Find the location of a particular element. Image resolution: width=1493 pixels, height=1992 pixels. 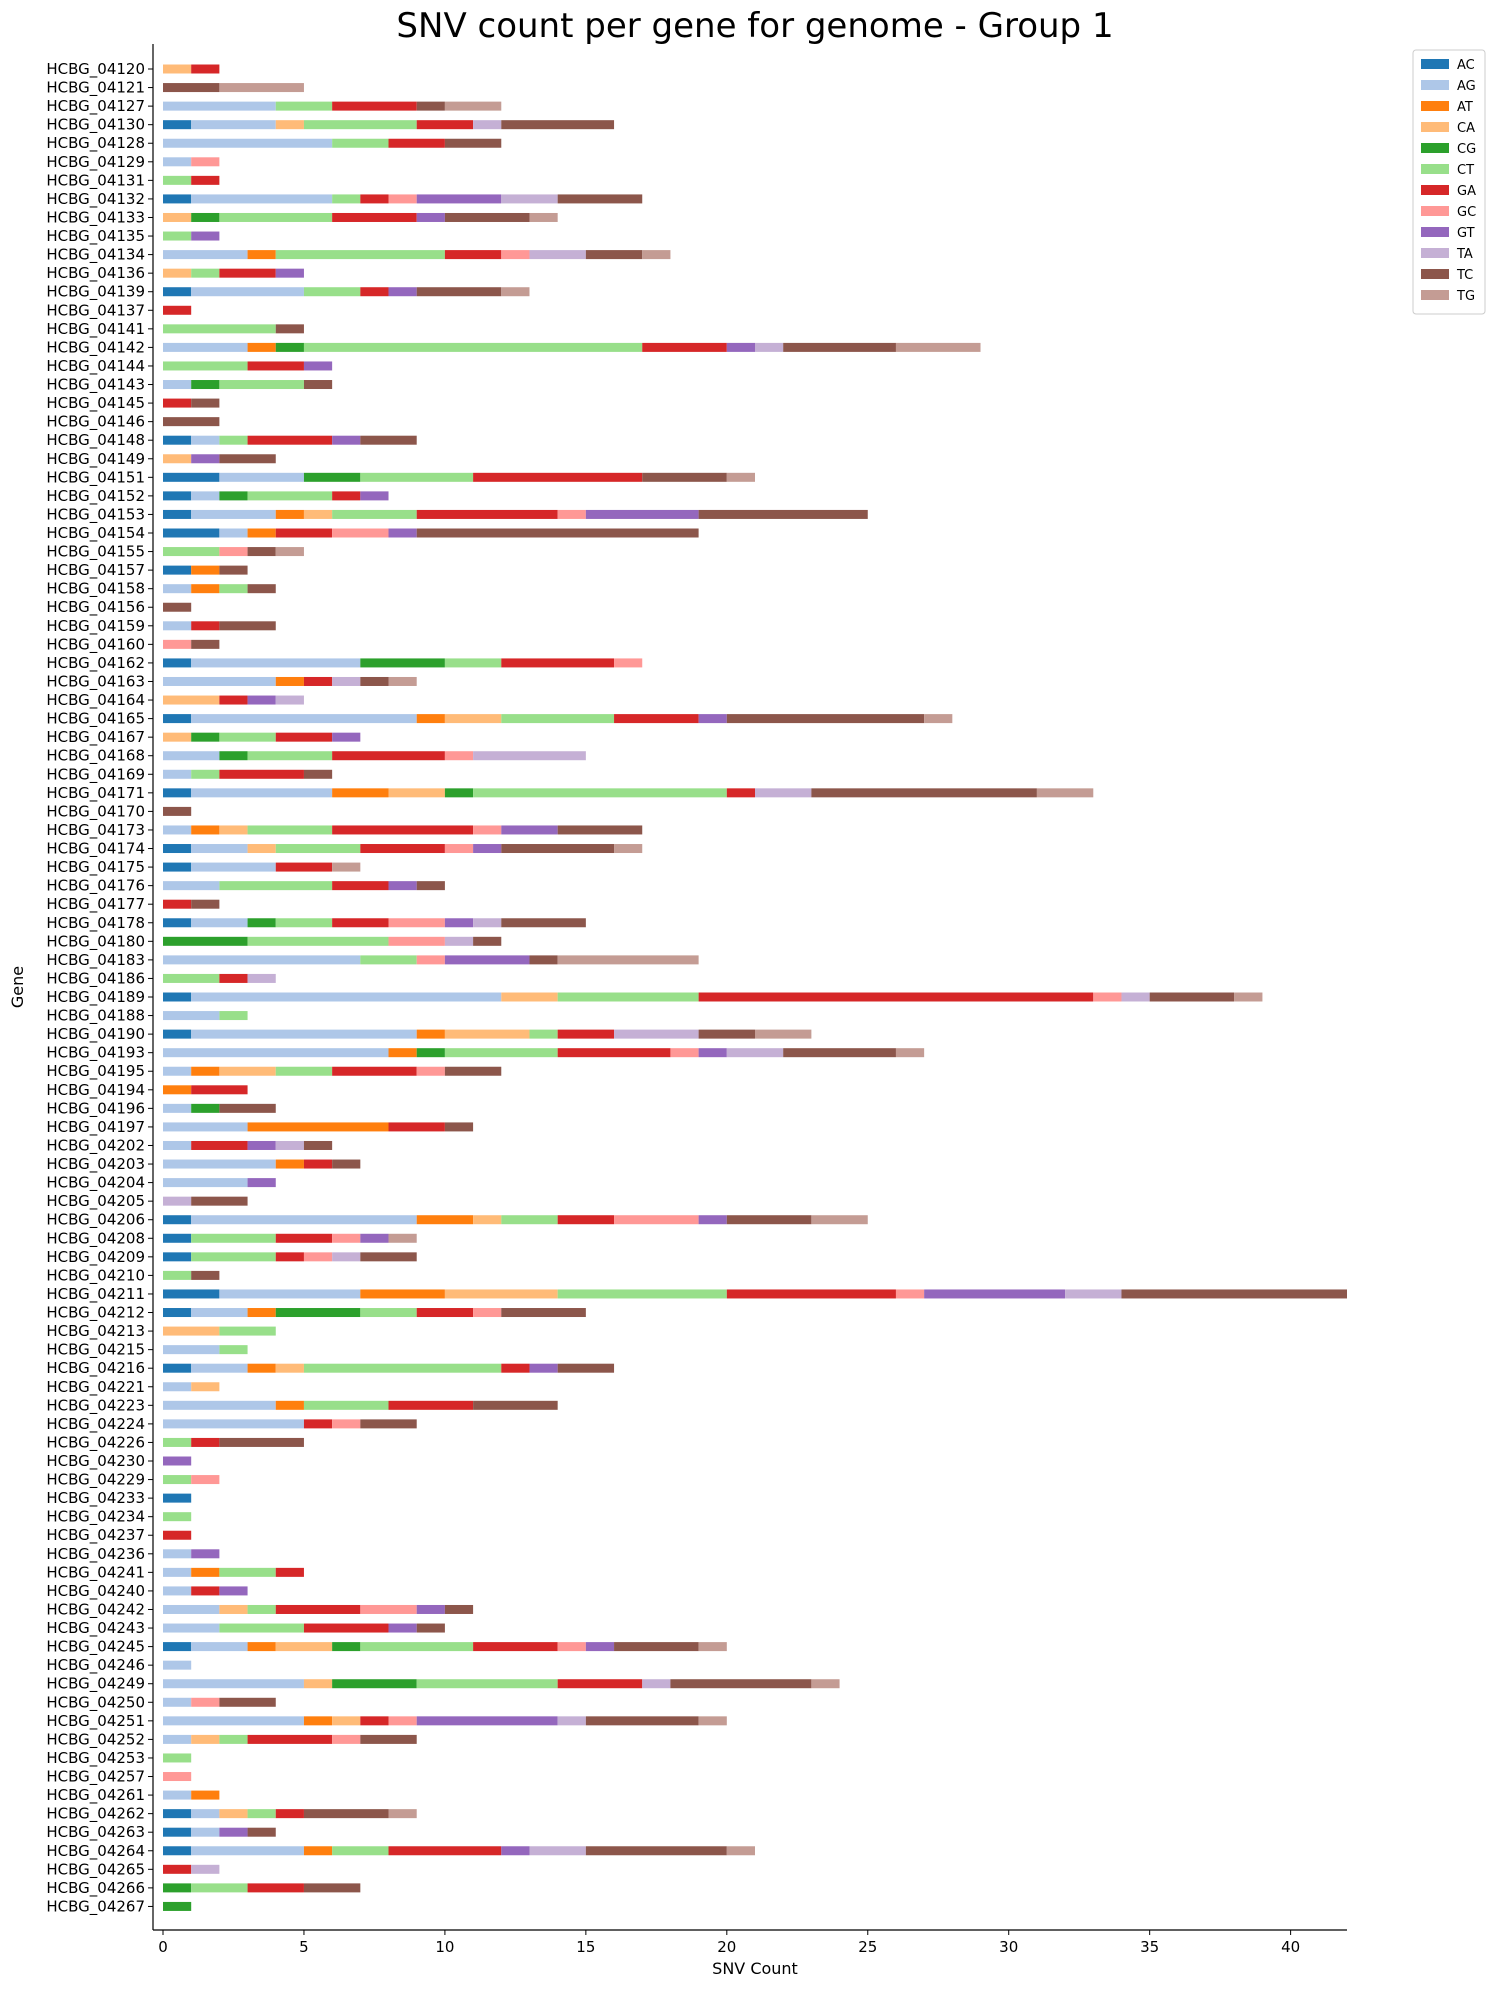

x-tick-label: 5 is located at coordinates (304, 1947).